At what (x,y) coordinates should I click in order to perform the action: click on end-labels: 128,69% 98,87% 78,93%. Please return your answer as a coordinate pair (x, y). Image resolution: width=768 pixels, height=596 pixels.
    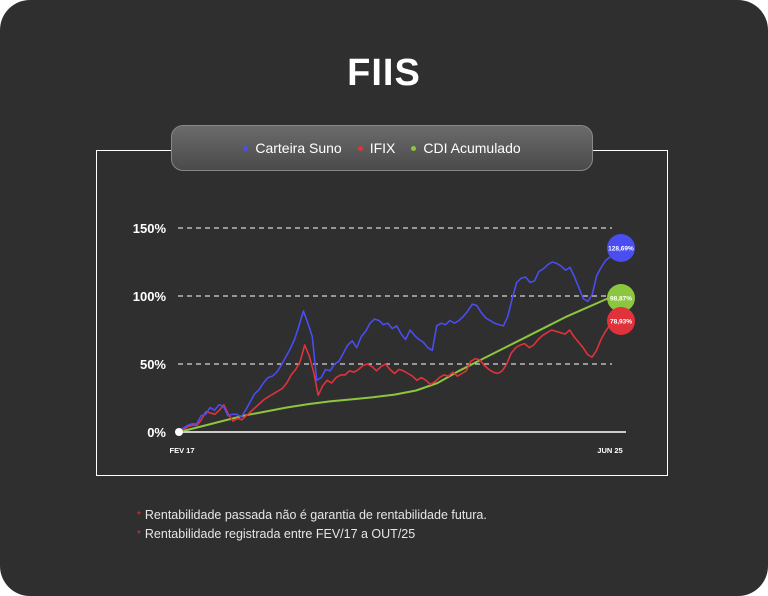
    Looking at the image, I should click on (621, 284).